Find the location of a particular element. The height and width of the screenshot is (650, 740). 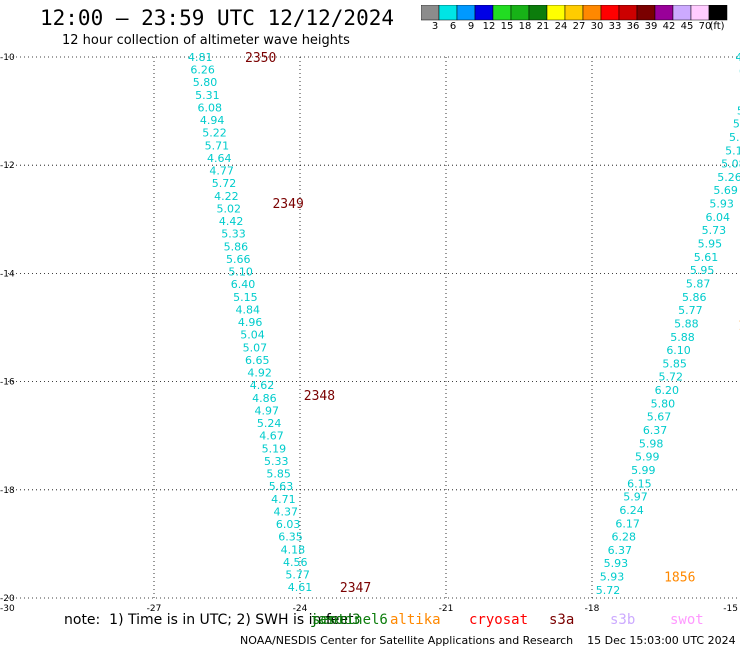

legend-sentinel6: sentinel6 is located at coordinates (350, 620).